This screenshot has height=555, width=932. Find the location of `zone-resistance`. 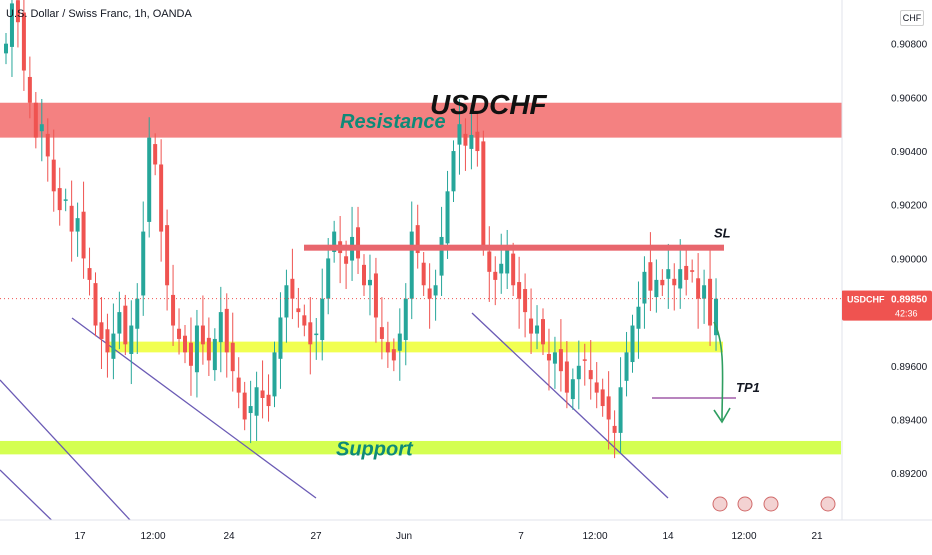

zone-resistance is located at coordinates (421, 120).